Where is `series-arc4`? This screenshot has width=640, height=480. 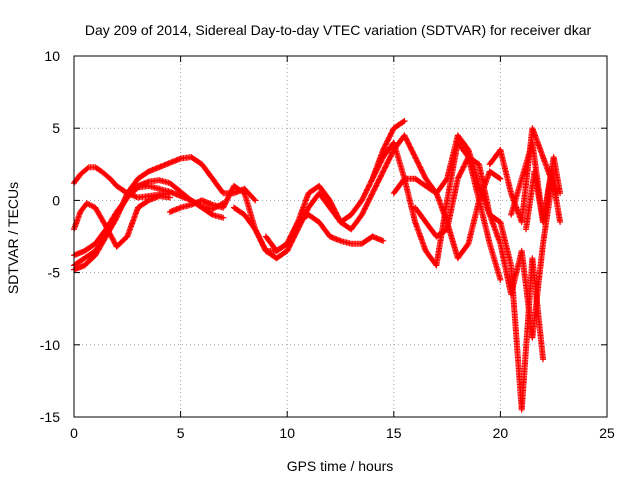 series-arc4 is located at coordinates (149, 225).